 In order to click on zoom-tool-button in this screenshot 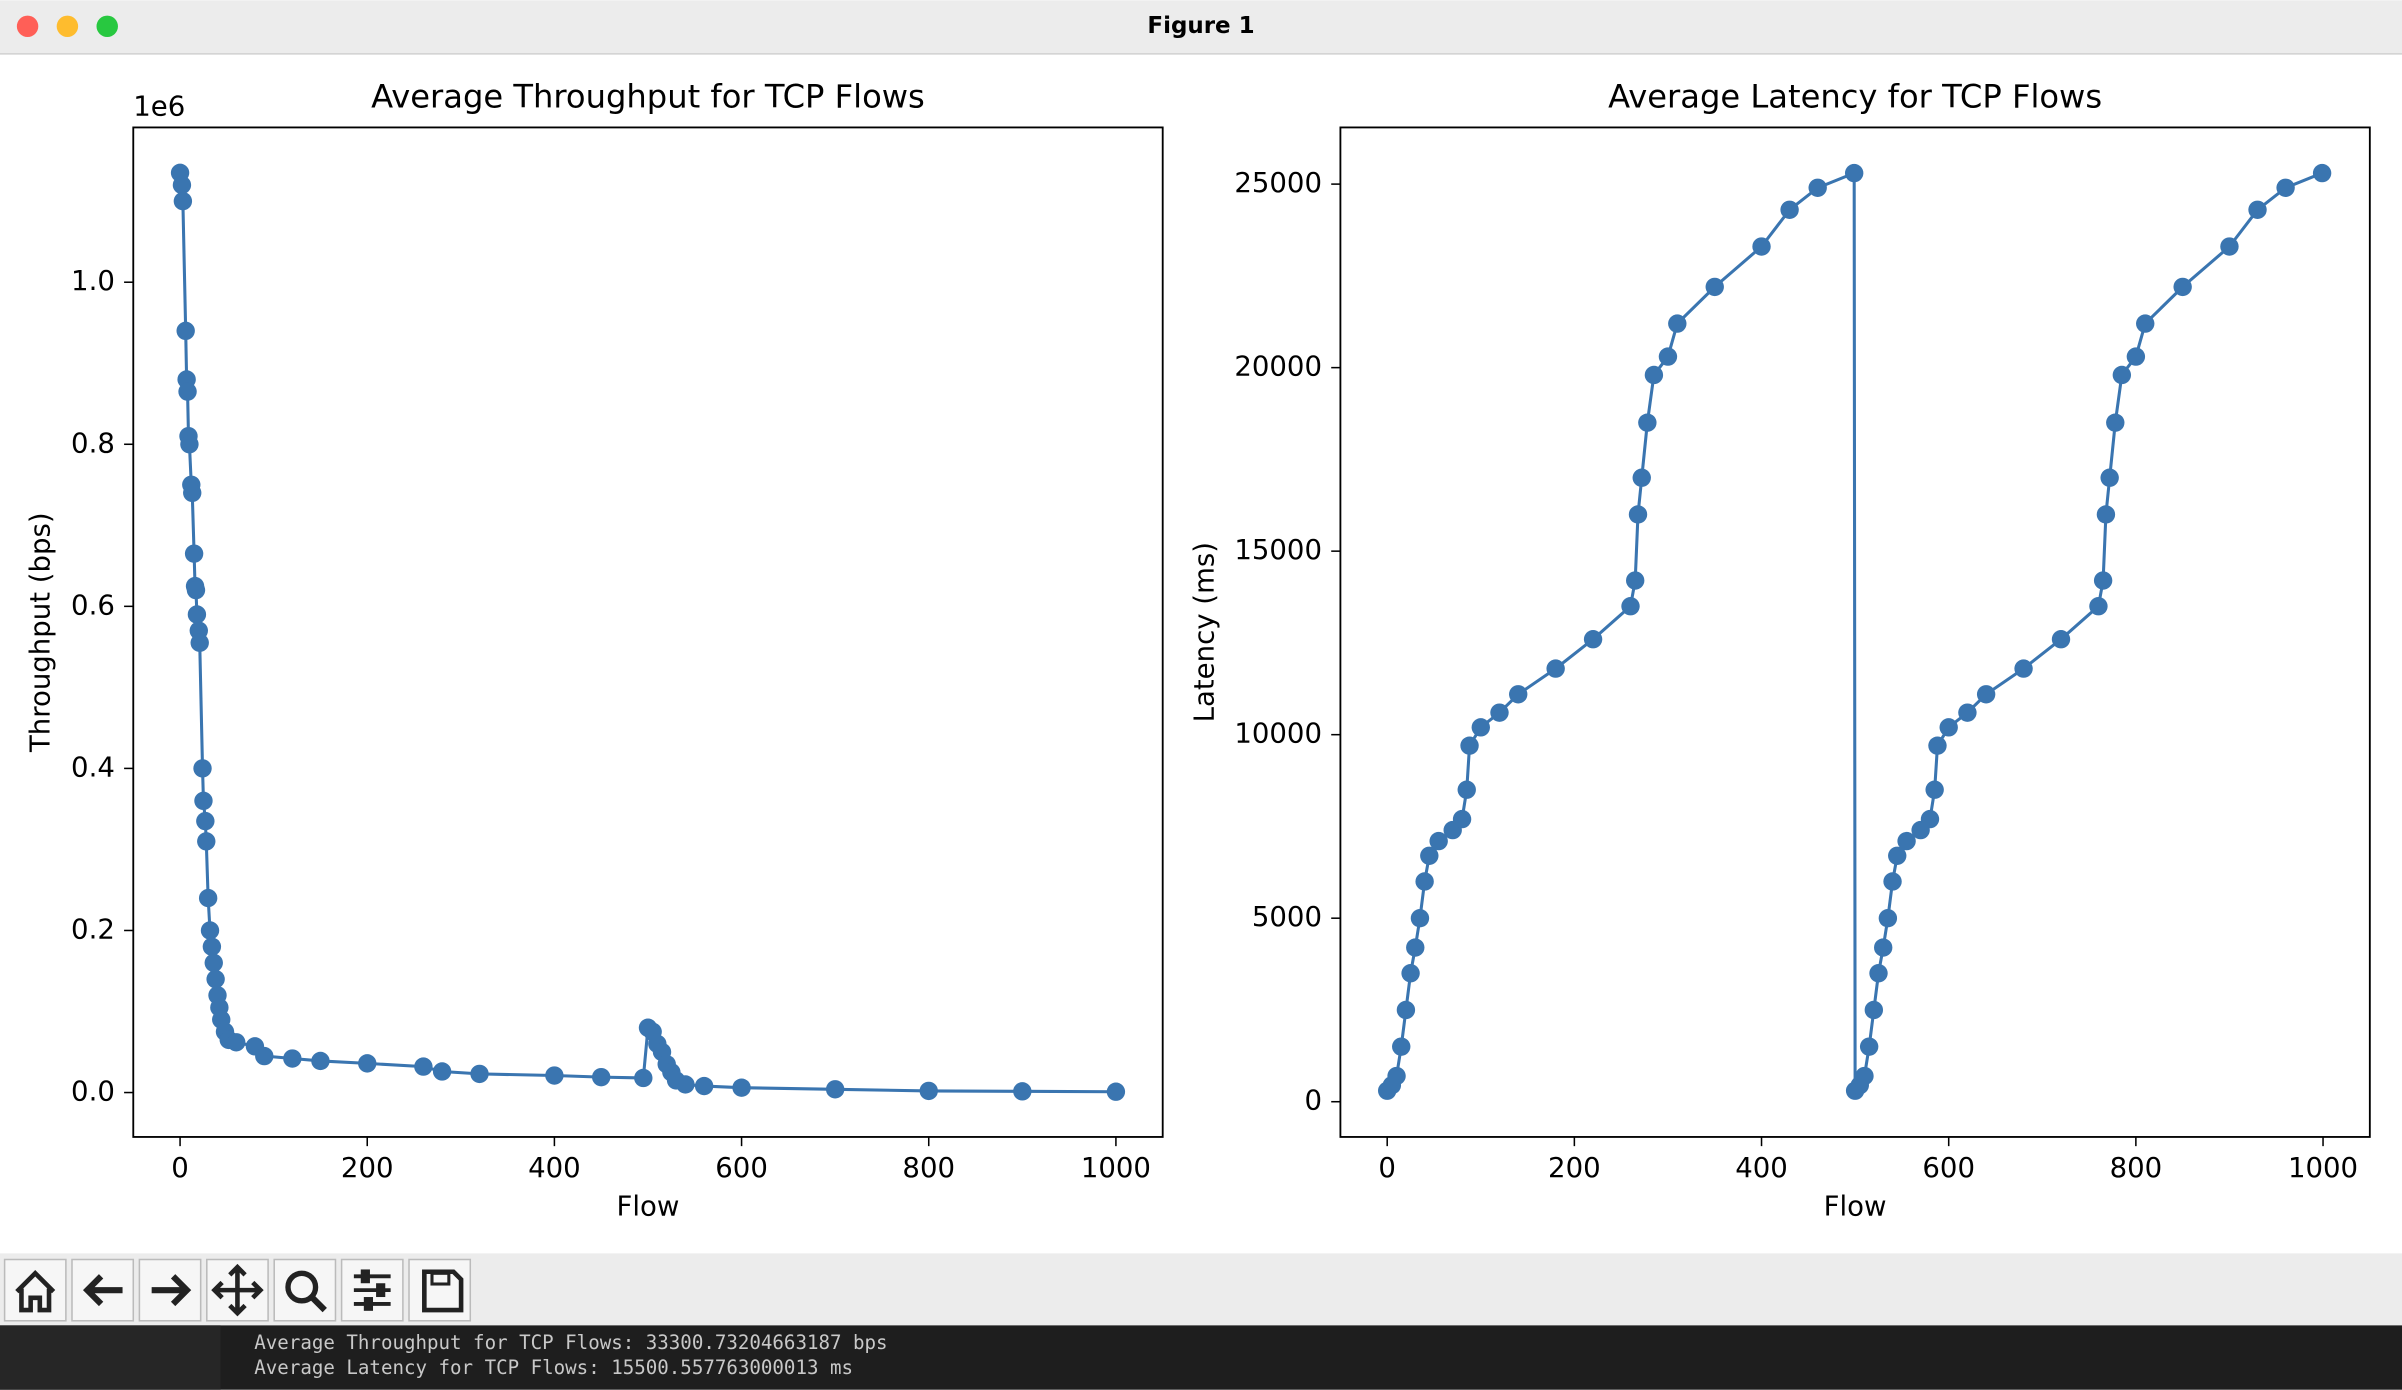, I will do `click(305, 1290)`.